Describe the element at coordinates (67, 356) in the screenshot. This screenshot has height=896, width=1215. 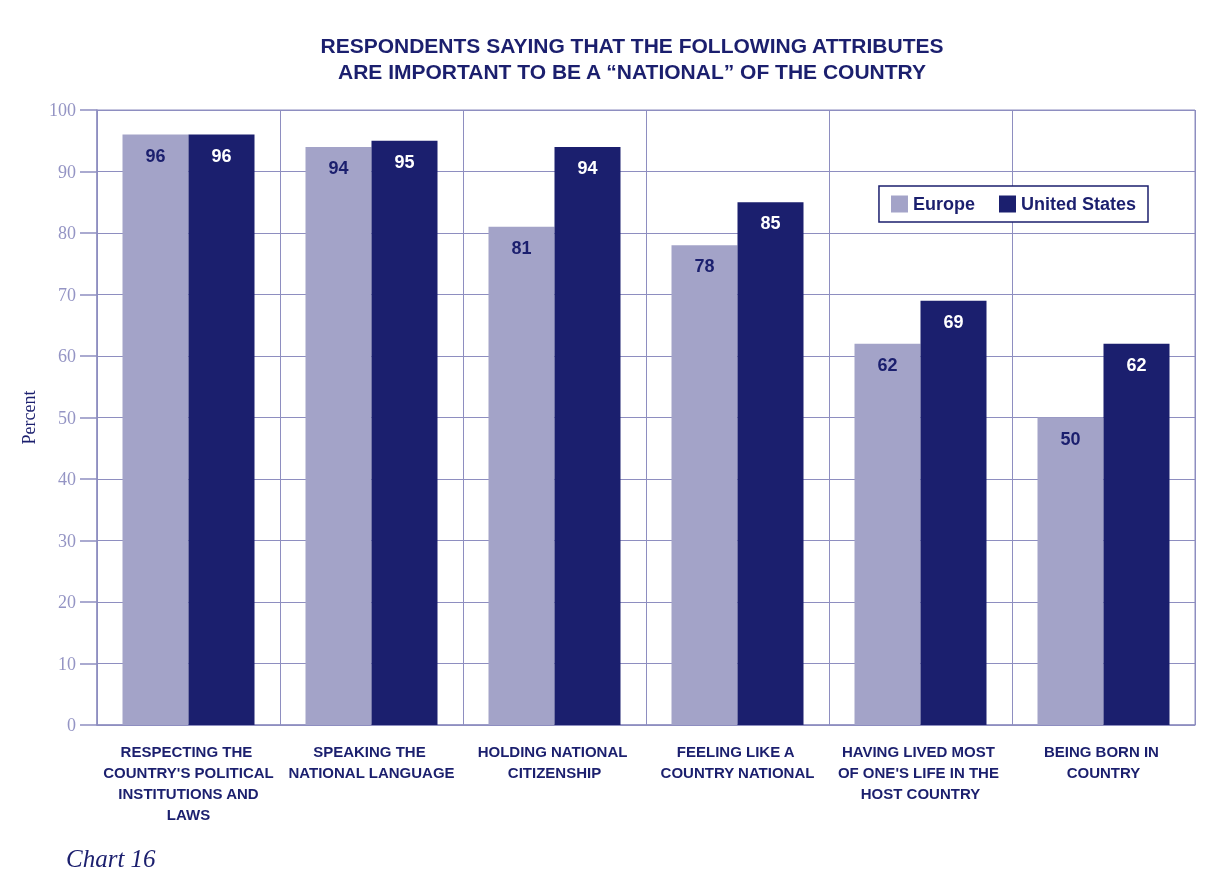
I see `y-tick-label: 60` at that location.